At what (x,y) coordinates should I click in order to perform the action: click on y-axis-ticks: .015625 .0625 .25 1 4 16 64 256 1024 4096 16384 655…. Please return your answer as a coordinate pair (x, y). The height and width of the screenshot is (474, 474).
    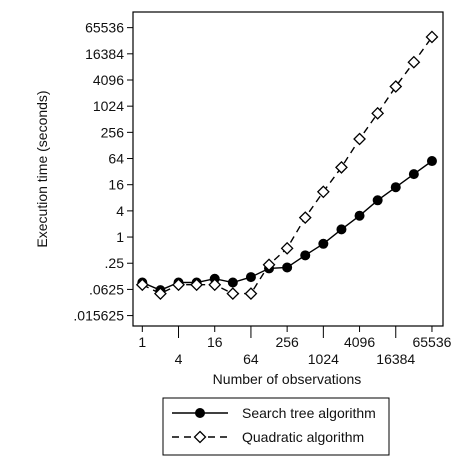
    Looking at the image, I should click on (103, 172).